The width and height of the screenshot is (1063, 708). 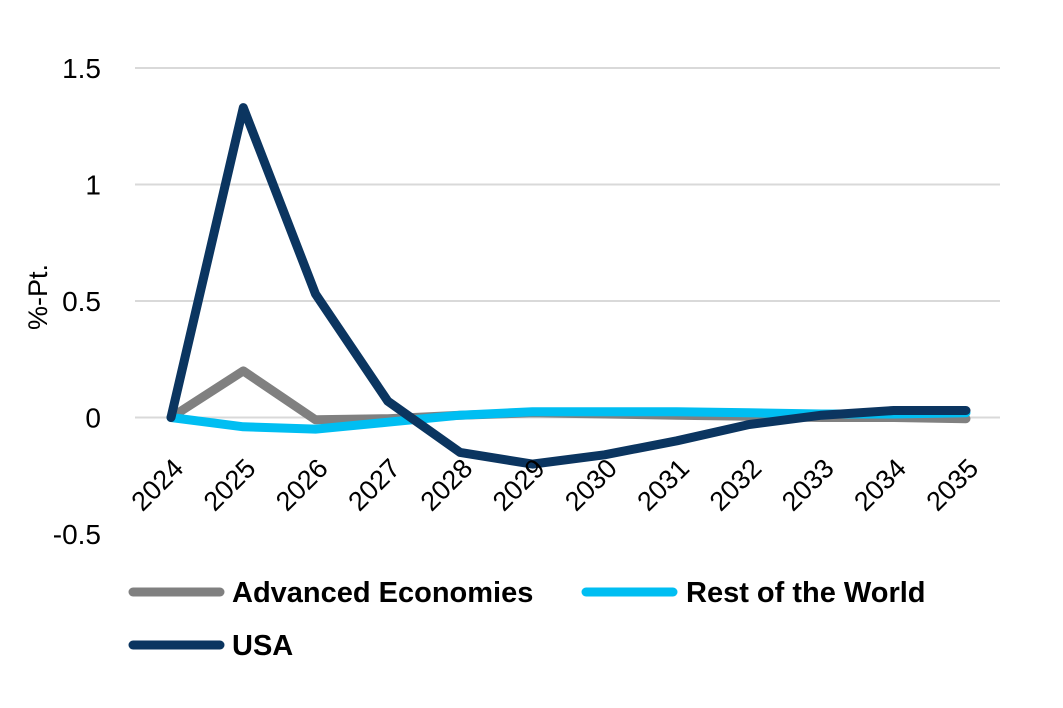 I want to click on legend-label-usa: USA, so click(x=262, y=646).